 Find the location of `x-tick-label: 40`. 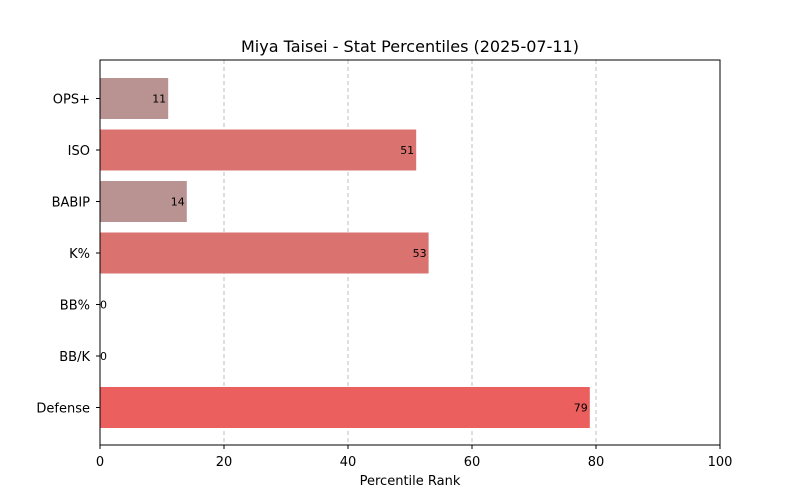

x-tick-label: 40 is located at coordinates (348, 462).